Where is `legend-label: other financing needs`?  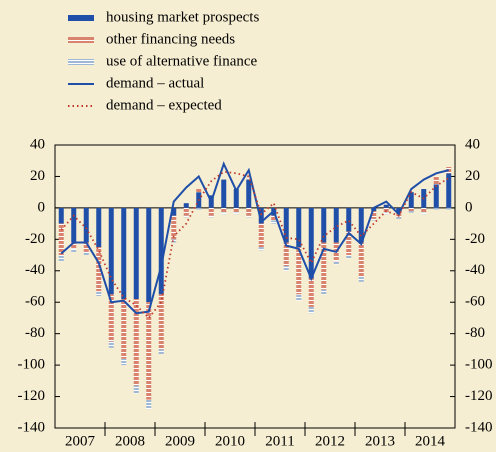 legend-label: other financing needs is located at coordinates (170, 39).